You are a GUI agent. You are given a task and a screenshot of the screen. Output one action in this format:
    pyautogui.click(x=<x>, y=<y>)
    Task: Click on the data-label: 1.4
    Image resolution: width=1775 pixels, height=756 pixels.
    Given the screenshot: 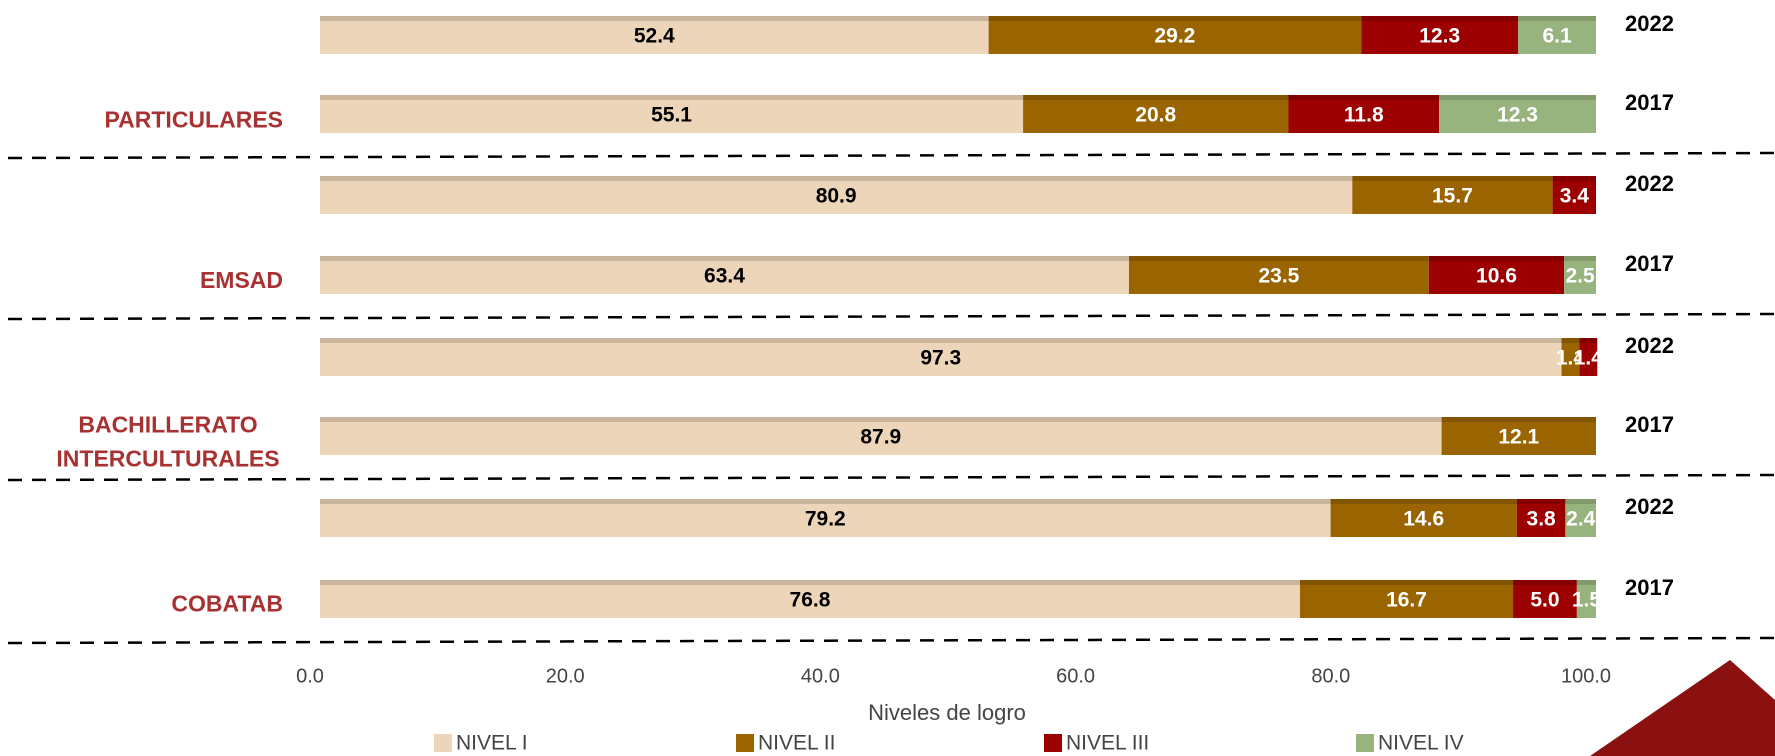 What is the action you would take?
    pyautogui.click(x=1589, y=358)
    